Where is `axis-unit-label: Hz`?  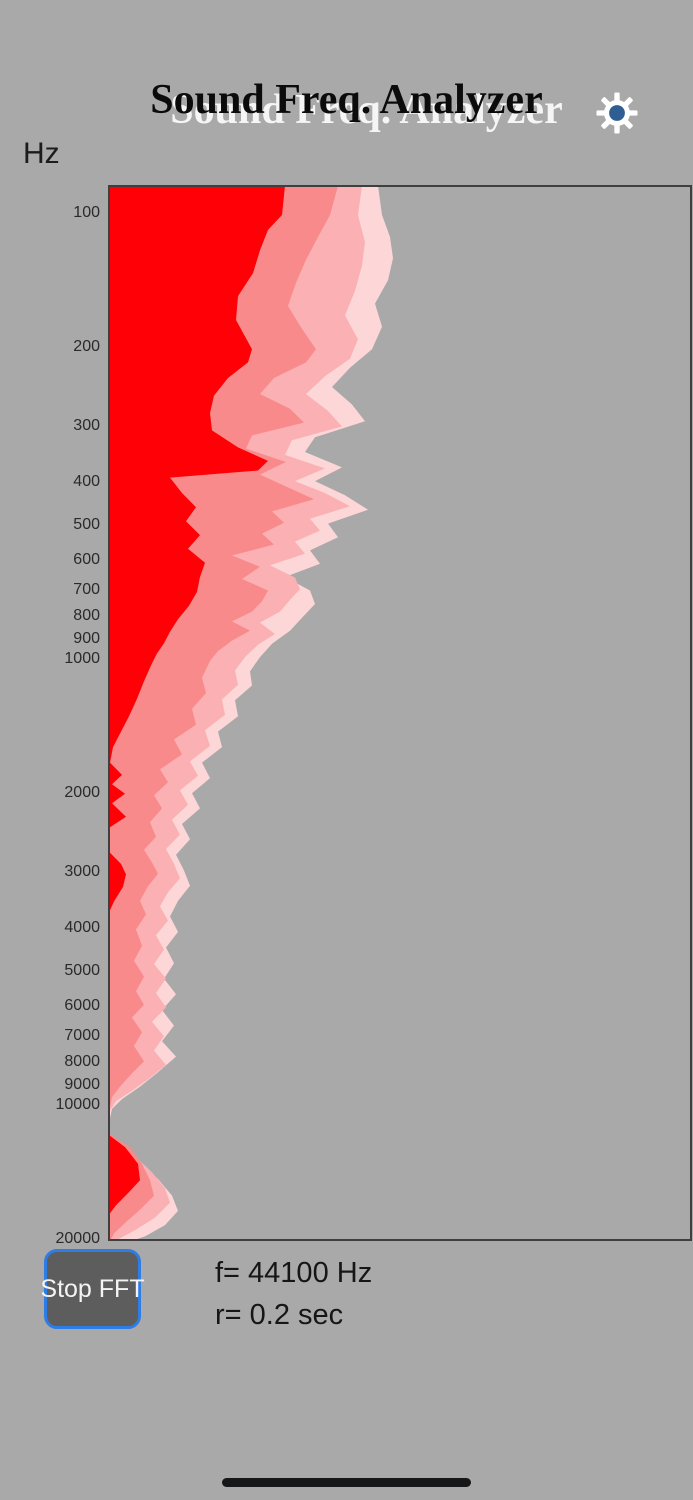 axis-unit-label: Hz is located at coordinates (41, 153).